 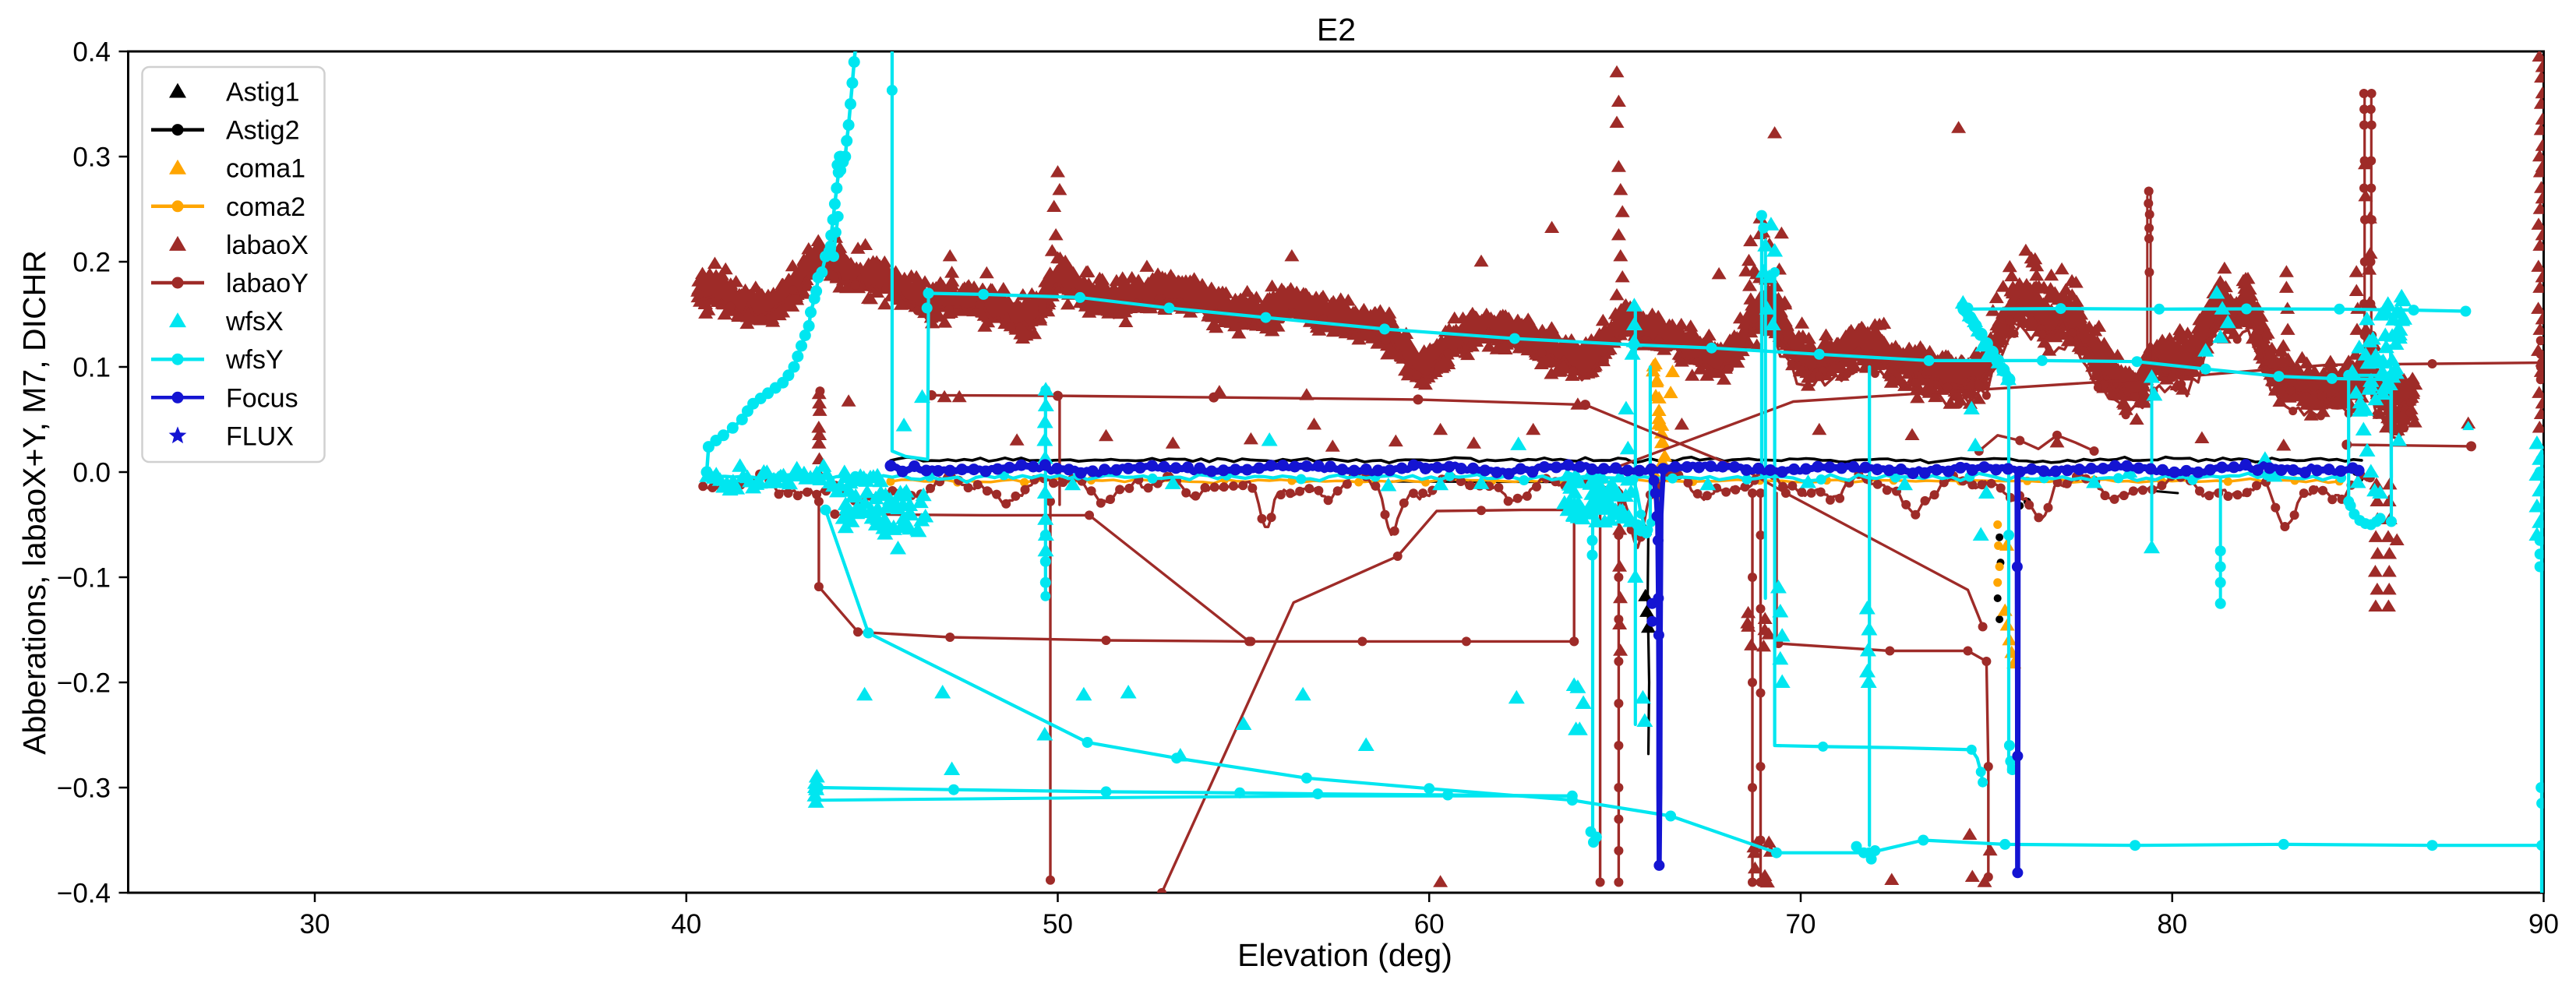 What do you see at coordinates (84, 683) in the screenshot?
I see `svg-text: −0.2` at bounding box center [84, 683].